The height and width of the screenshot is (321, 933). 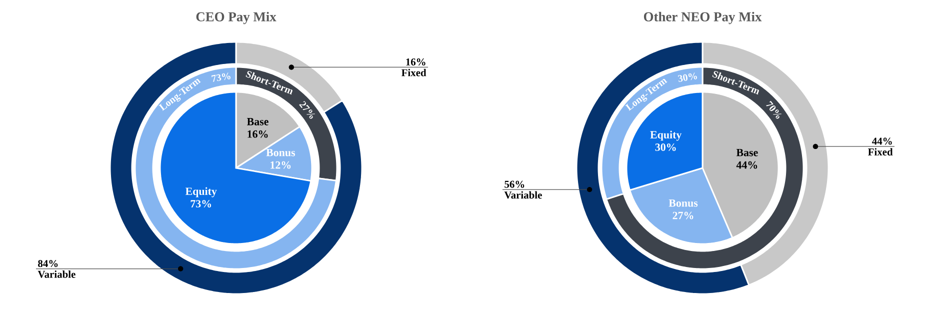 I want to click on data-label: 56%, so click(x=514, y=184).